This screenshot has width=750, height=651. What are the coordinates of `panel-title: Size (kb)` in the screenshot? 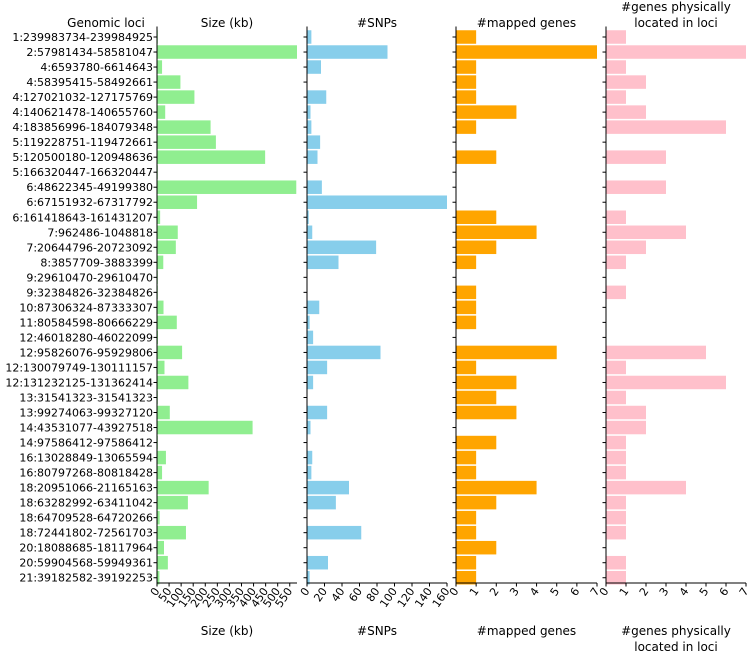 It's located at (227, 23).